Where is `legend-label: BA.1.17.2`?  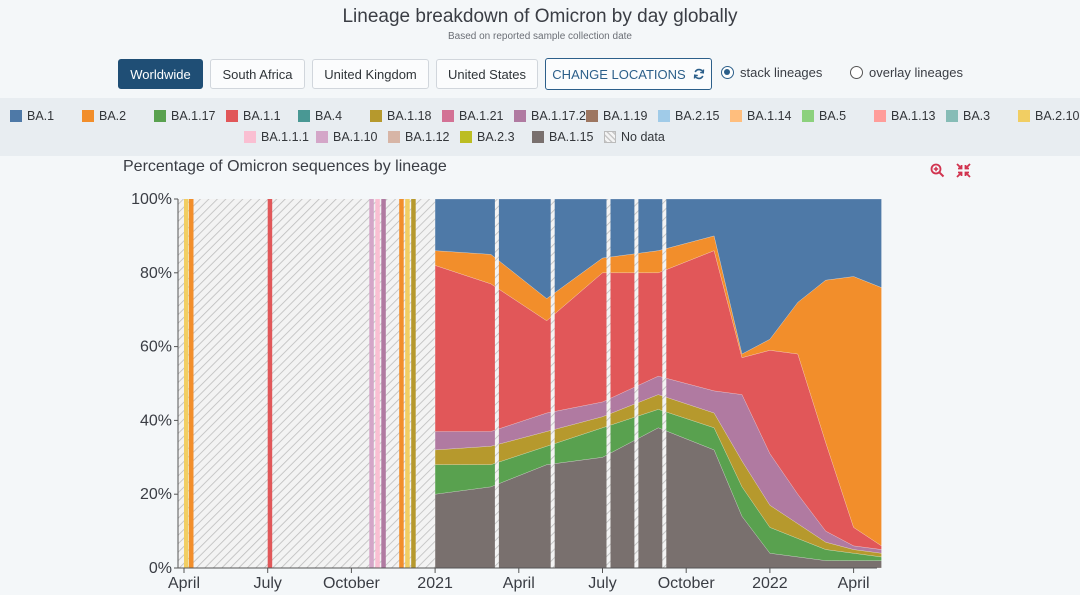
legend-label: BA.1.17.2 is located at coordinates (558, 116).